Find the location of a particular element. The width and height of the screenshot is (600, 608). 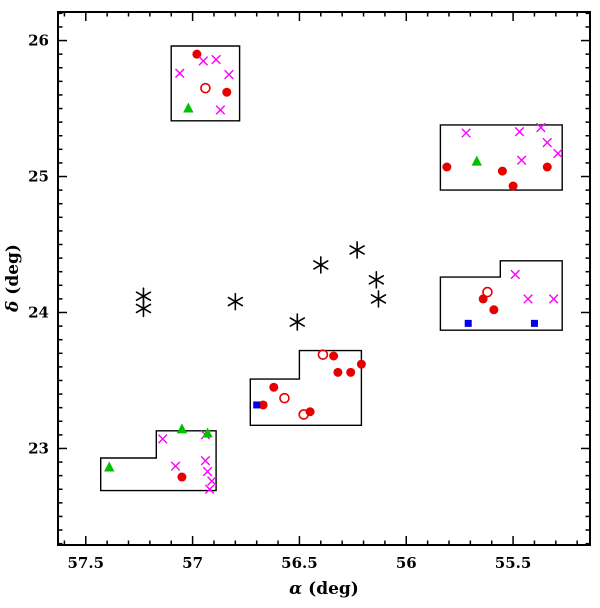

x-tick-label: 57 is located at coordinates (192, 563).